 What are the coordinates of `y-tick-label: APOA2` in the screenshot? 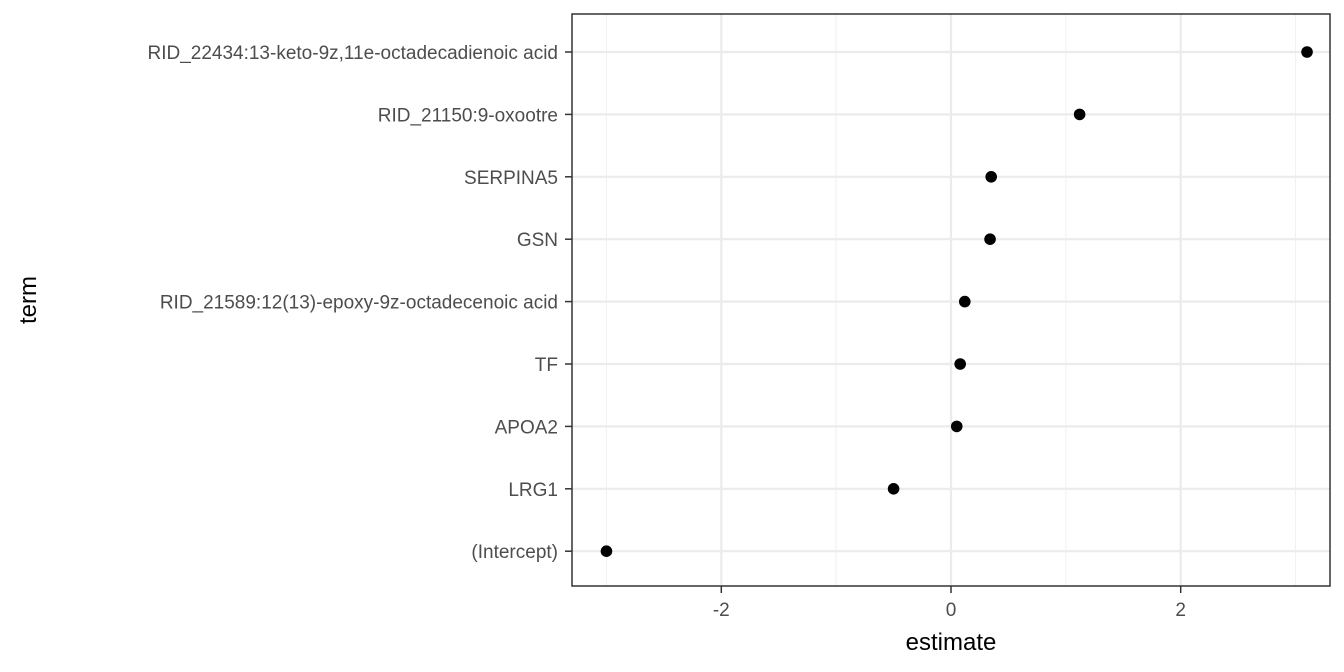 It's located at (526, 427).